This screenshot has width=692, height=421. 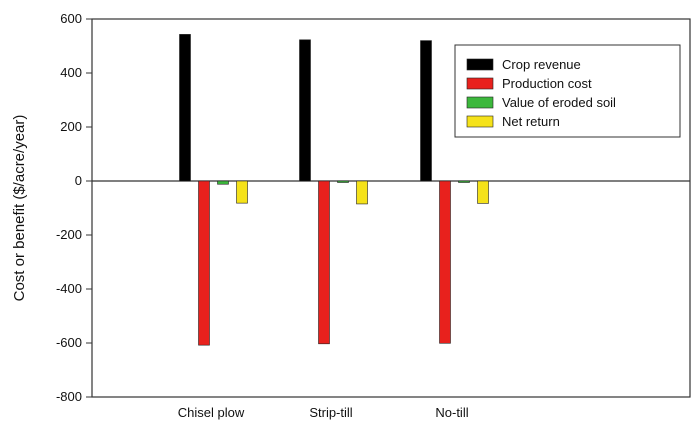 What do you see at coordinates (426, 111) in the screenshot?
I see `bar-crop-revenue-no-till` at bounding box center [426, 111].